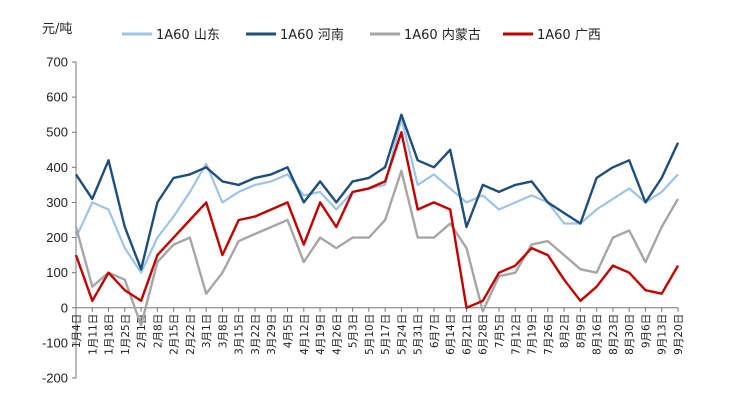  I want to click on x-tick-label: 4月19日, so click(321, 334).